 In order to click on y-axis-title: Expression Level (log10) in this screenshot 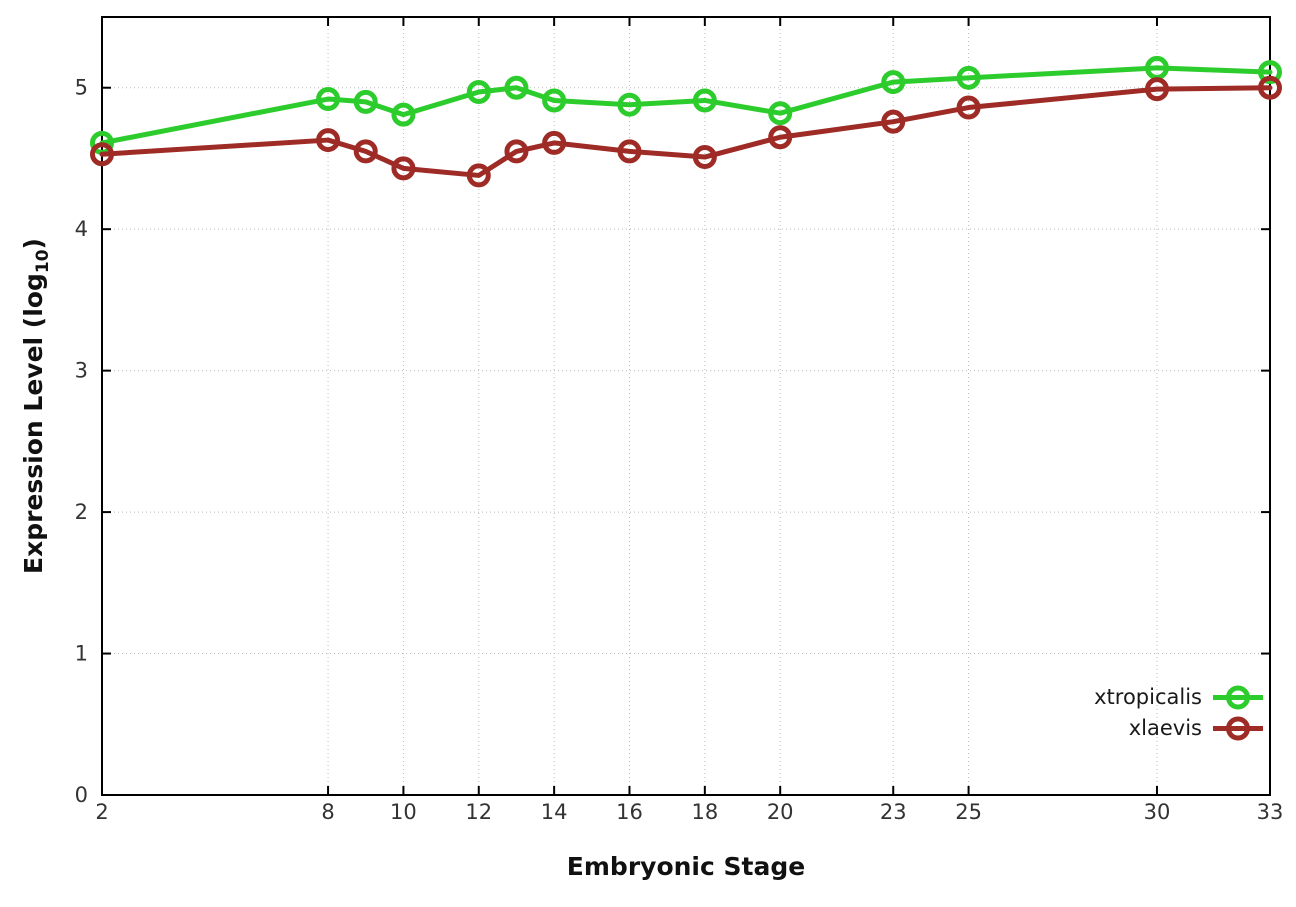, I will do `click(36, 406)`.